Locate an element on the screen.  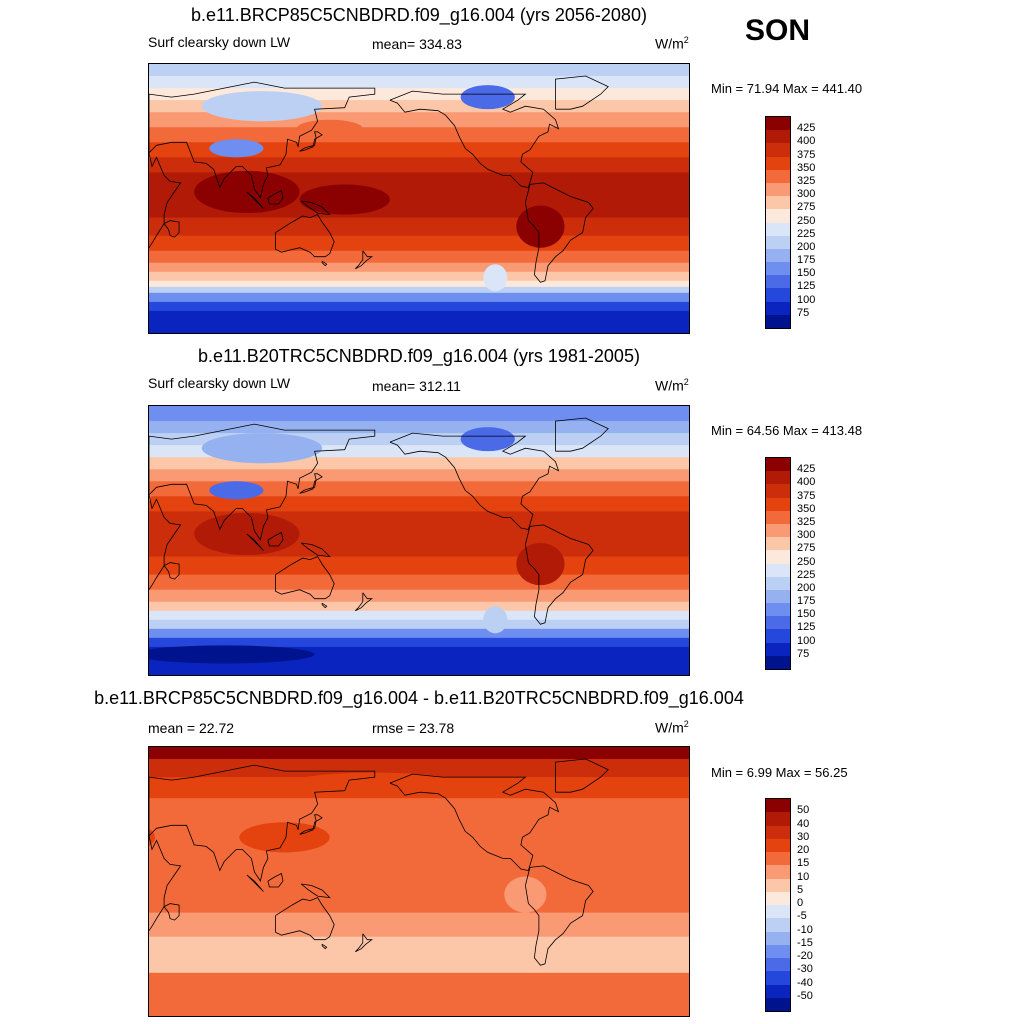
colorbar-tick-label: 275 is located at coordinates (806, 207).